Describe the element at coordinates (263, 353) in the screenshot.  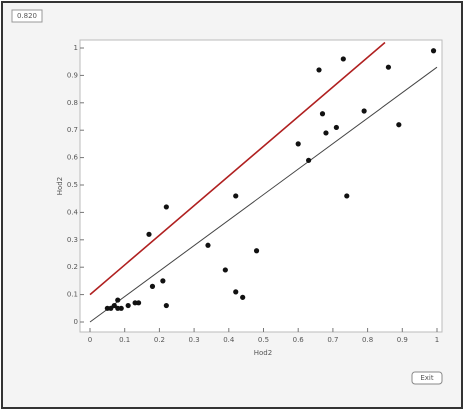
I see `x-axis-label: Hod2` at that location.